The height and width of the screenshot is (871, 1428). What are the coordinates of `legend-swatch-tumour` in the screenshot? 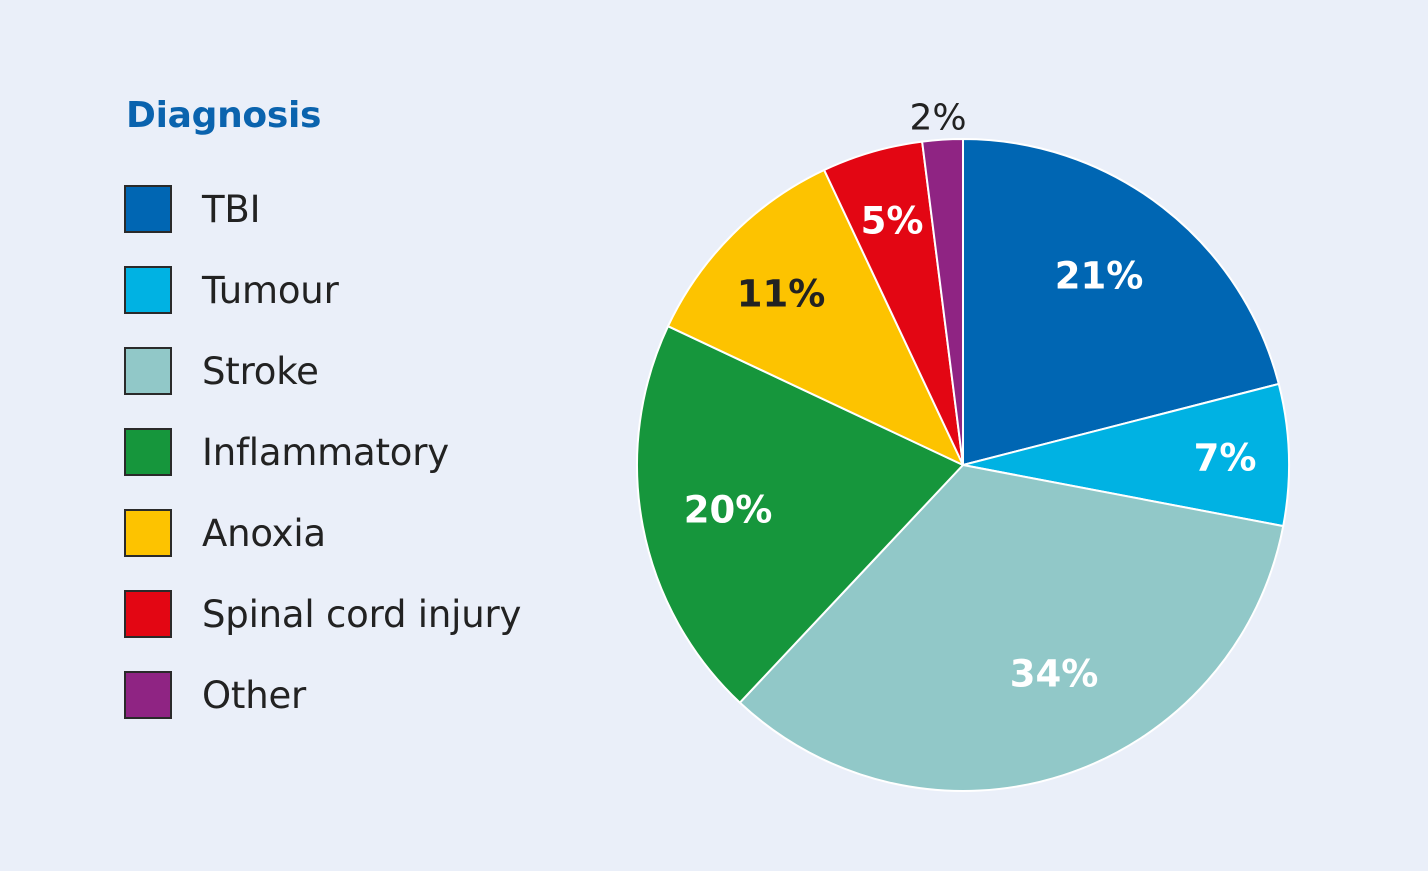 It's located at (148, 290).